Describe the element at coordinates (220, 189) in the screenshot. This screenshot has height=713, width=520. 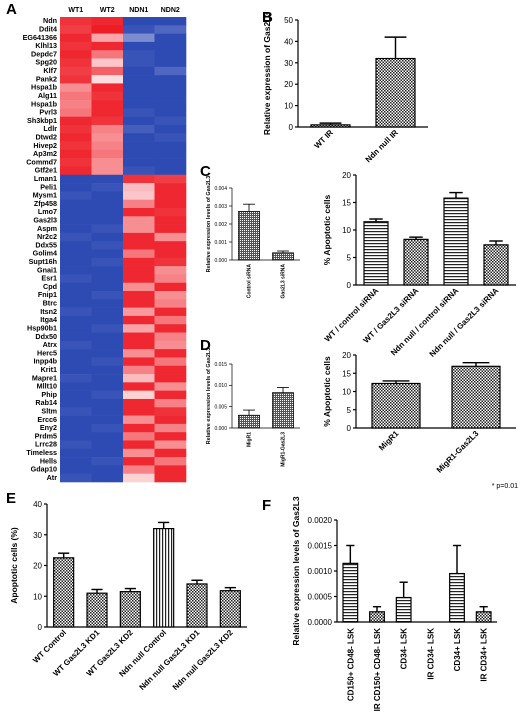
I see `y-tick-label: 0.004` at that location.